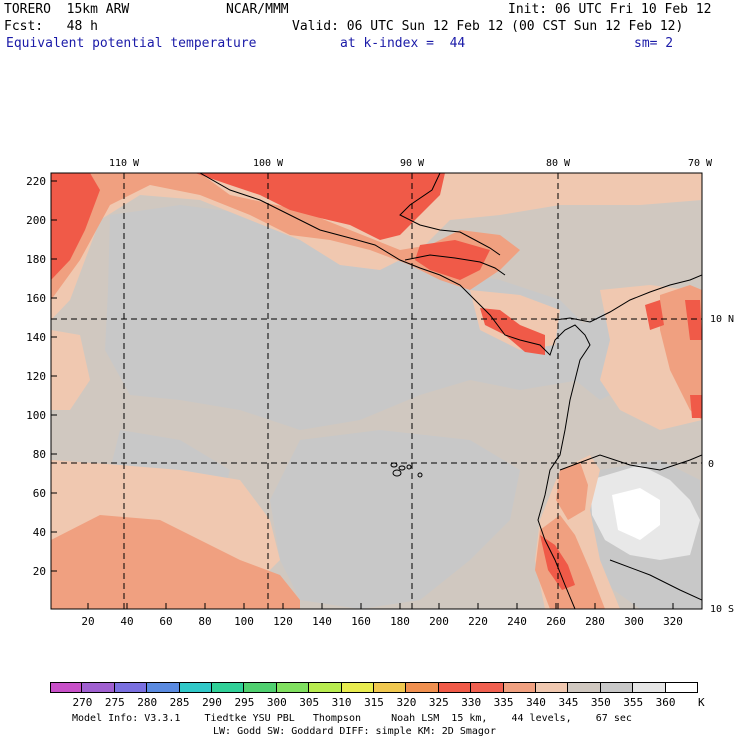 The height and width of the screenshot is (740, 740). I want to click on lon-label-80w: 80 W, so click(558, 163).